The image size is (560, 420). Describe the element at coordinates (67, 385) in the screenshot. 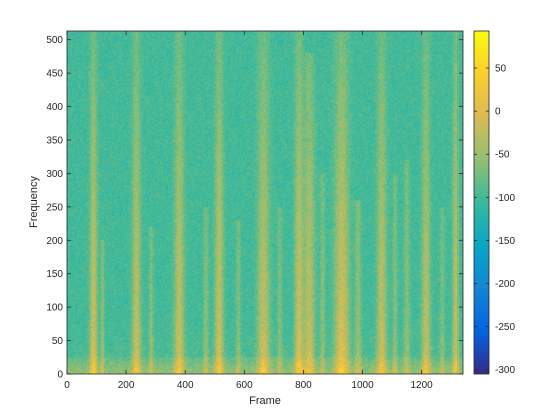

I see `x-tick-label: 0` at that location.